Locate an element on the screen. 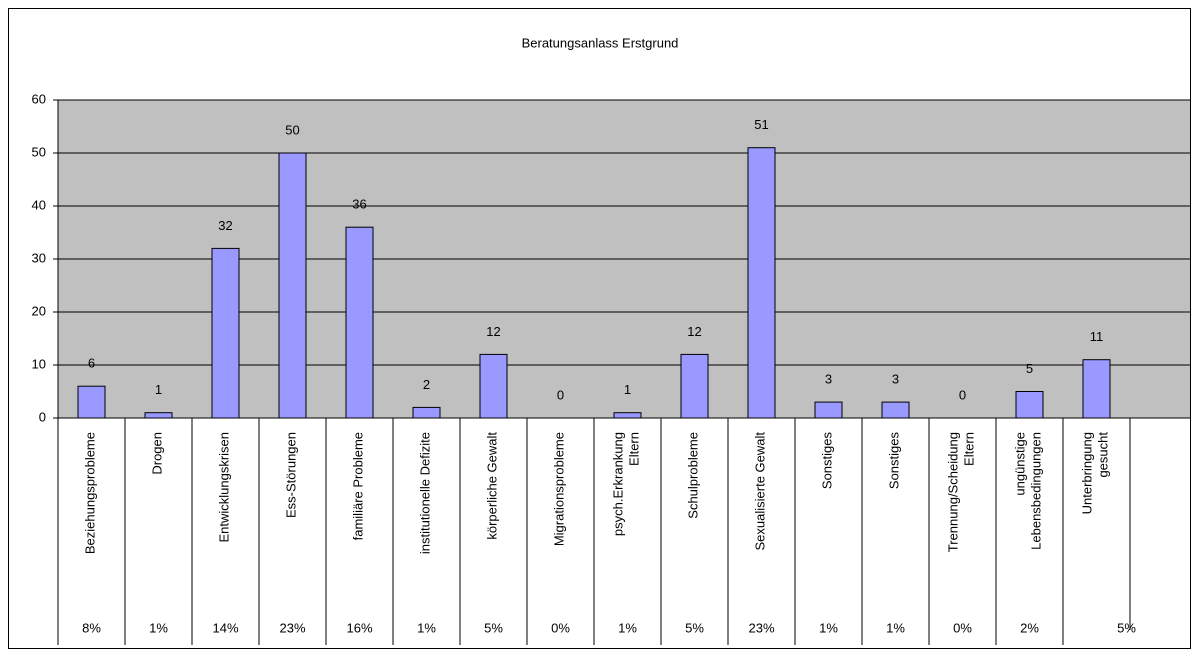 The image size is (1199, 656). data-label: 11 is located at coordinates (1097, 336).